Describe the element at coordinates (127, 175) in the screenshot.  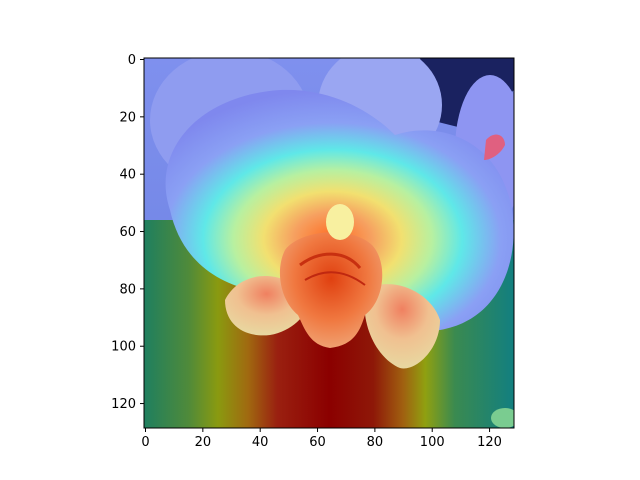
I see `y-tick-label: 40` at that location.